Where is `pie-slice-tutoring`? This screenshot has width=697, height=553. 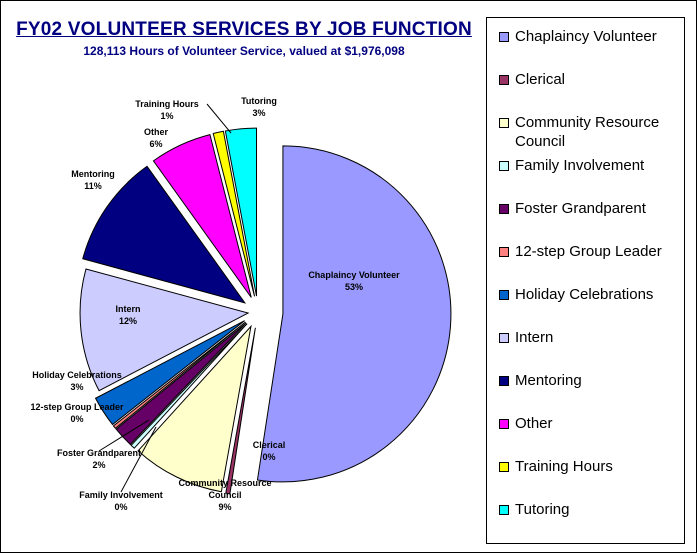 pie-slice-tutoring is located at coordinates (241, 212).